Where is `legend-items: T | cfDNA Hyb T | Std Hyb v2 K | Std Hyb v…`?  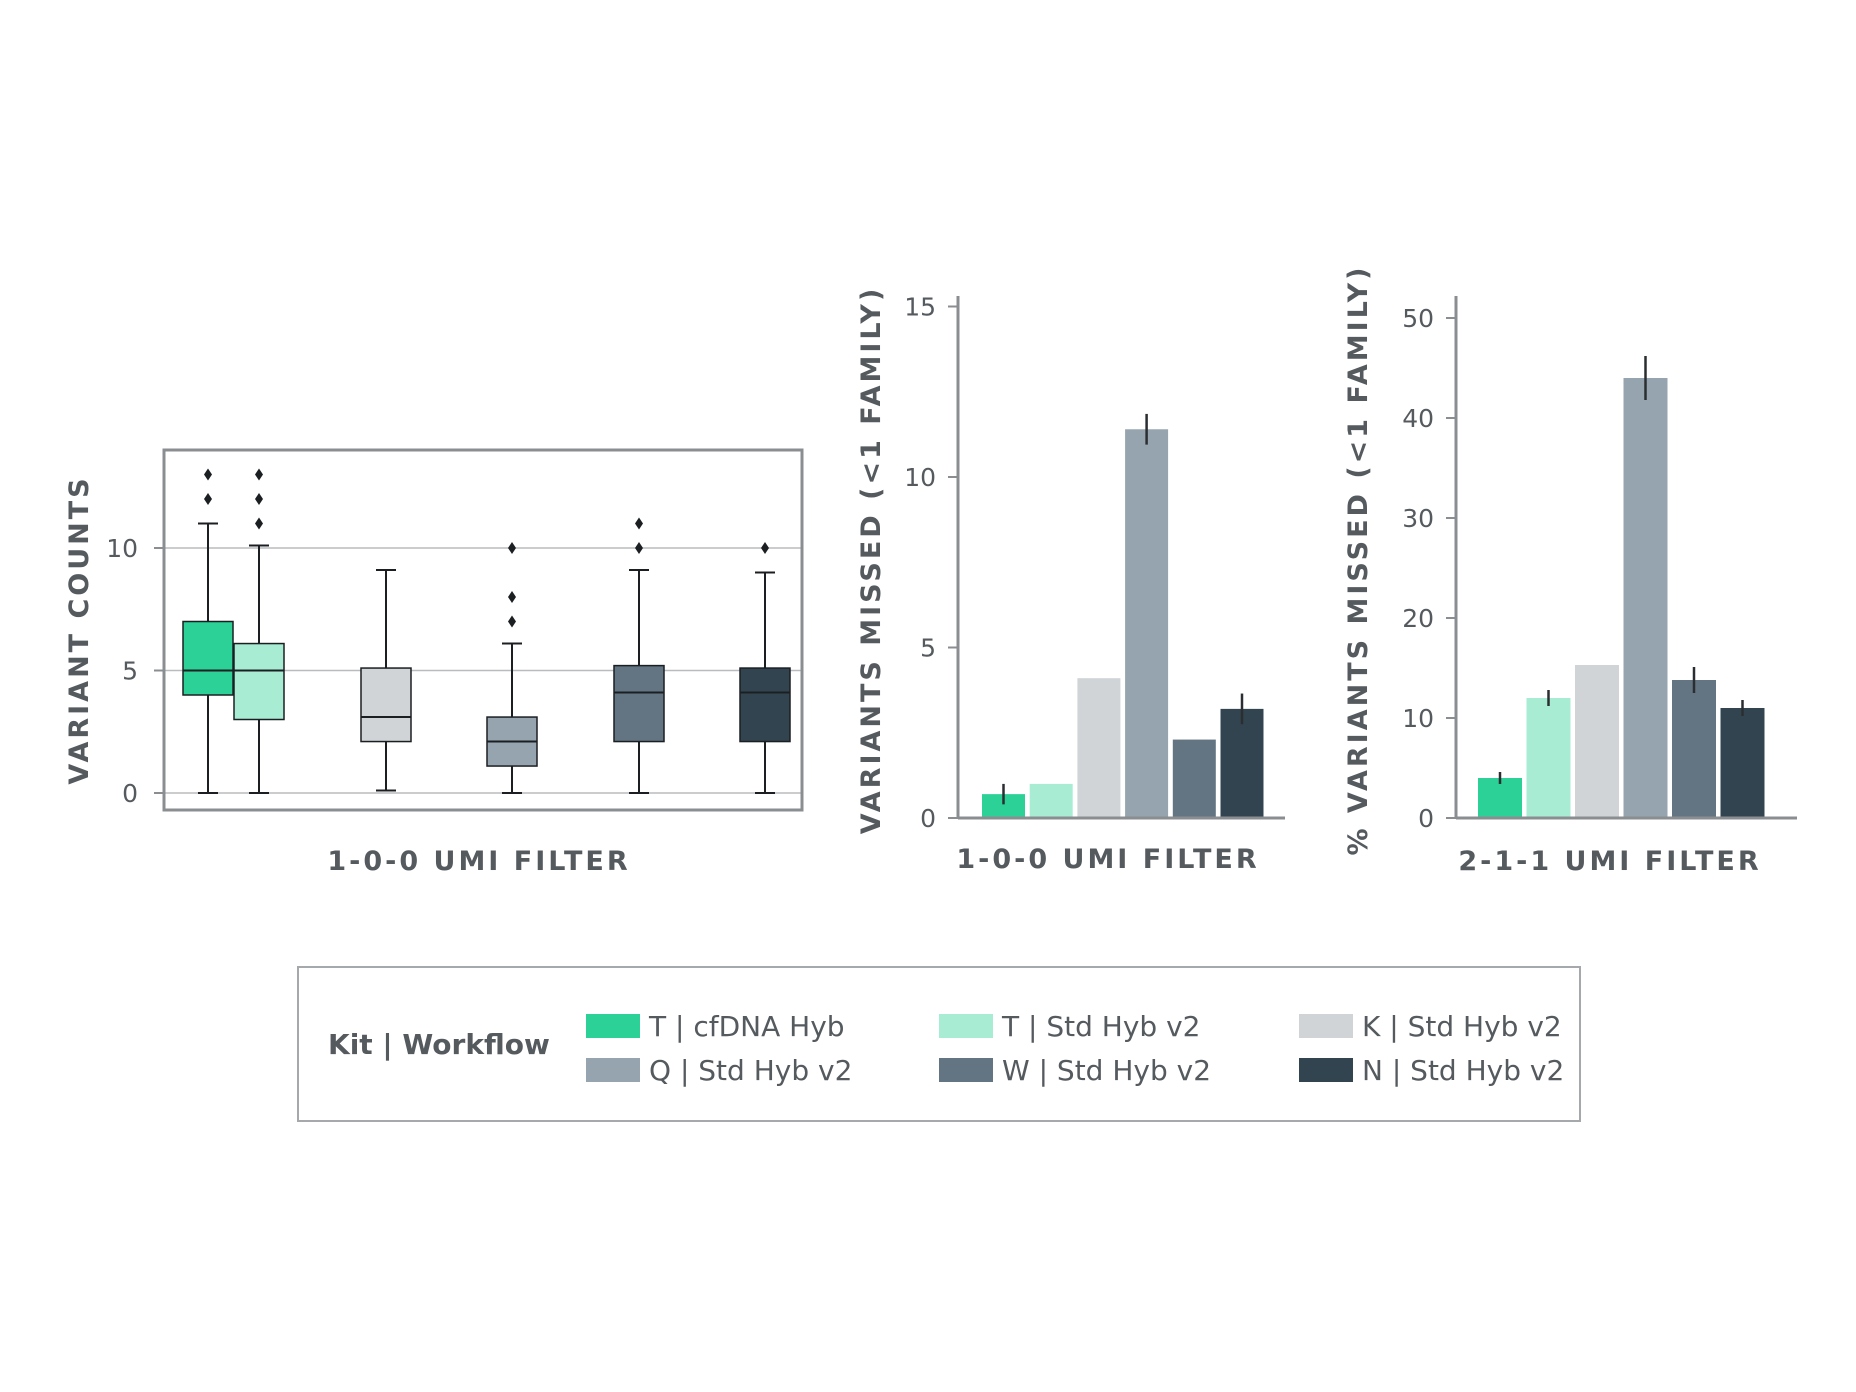
legend-items: T | cfDNA Hyb T | Std Hyb v2 K | Std Hyb v… is located at coordinates (1075, 1048).